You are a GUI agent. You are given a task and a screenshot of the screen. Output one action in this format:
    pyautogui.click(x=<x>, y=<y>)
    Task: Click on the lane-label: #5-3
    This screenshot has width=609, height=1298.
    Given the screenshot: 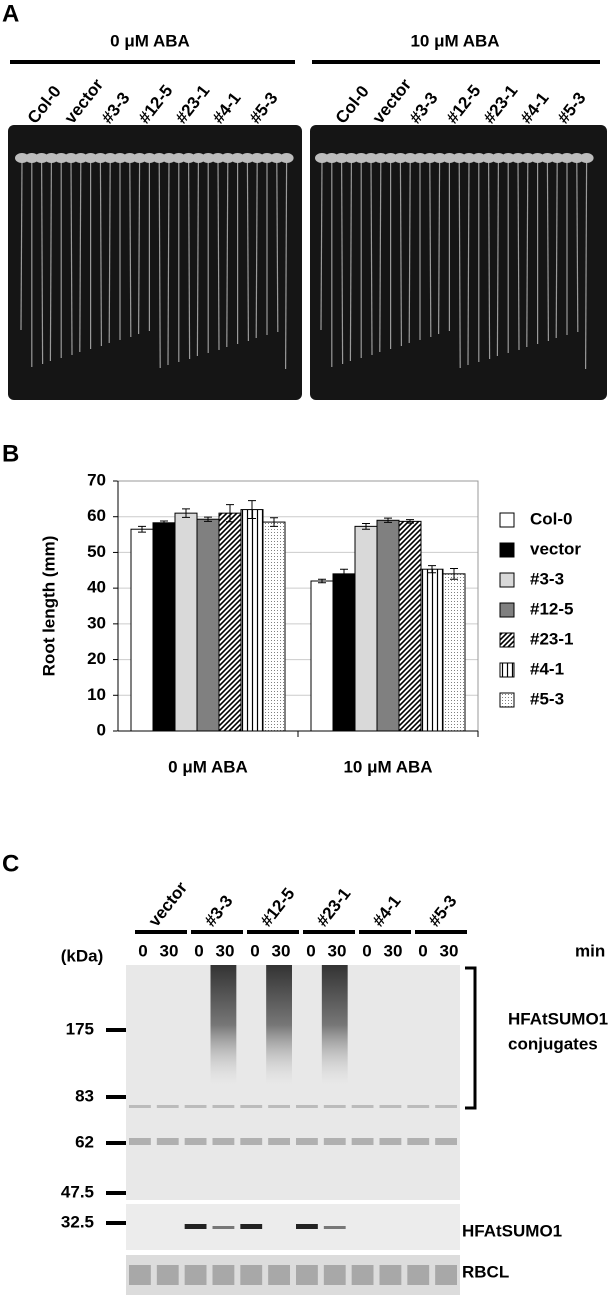 What is the action you would take?
    pyautogui.click(x=443, y=911)
    